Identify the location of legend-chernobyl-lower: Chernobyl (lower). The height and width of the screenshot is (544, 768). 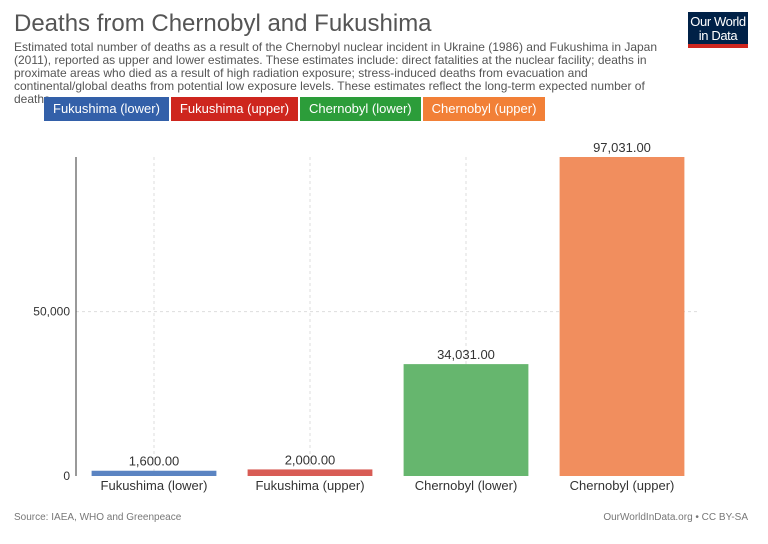
(360, 109).